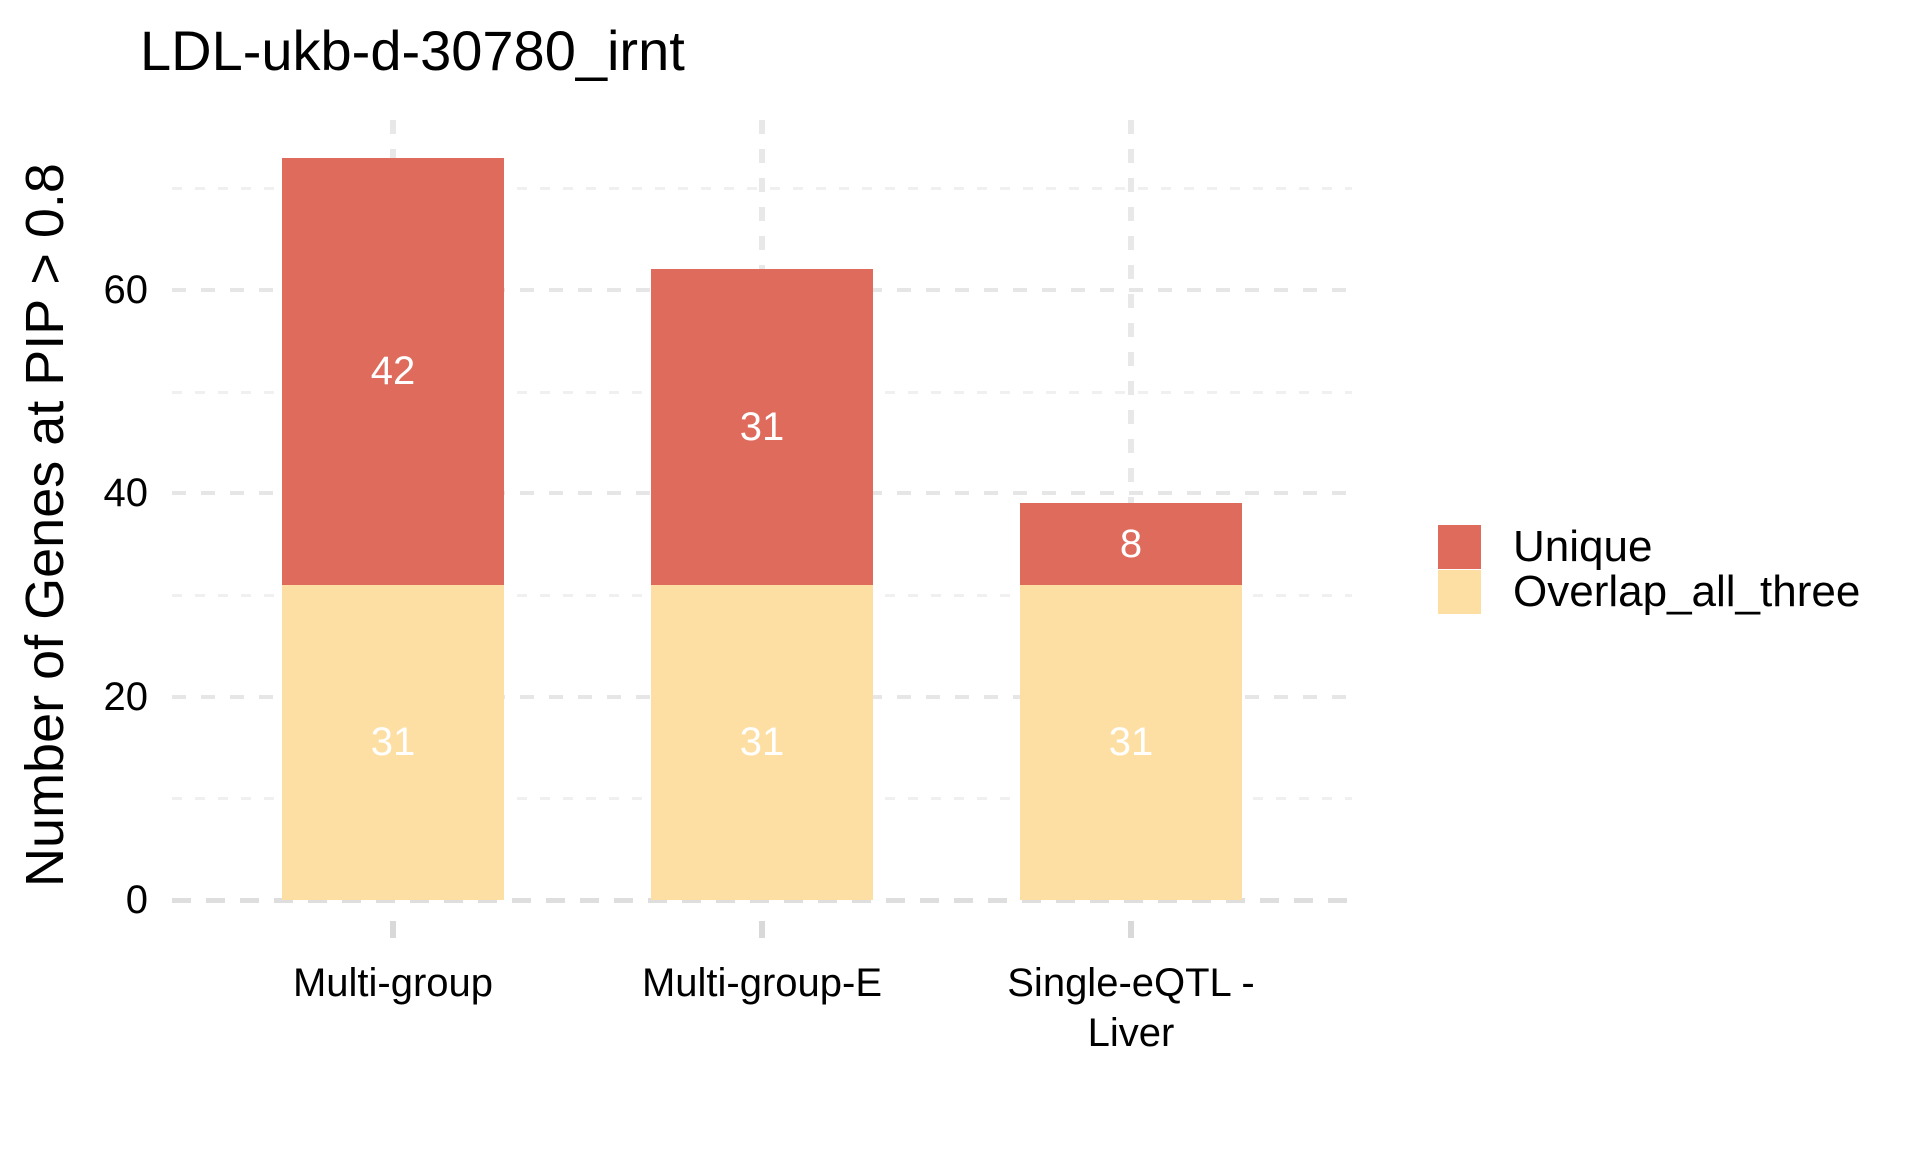 The image size is (1920, 1152). Describe the element at coordinates (1459, 547) in the screenshot. I see `legend-swatch-unique` at that location.